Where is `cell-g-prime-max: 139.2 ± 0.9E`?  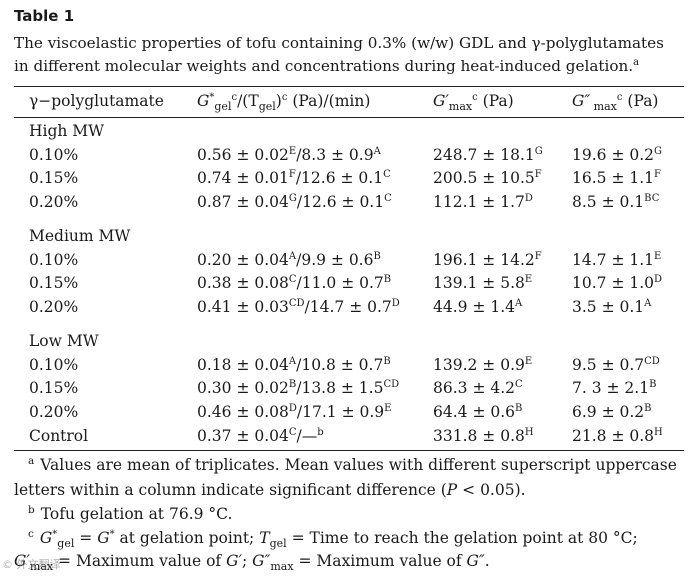
cell-g-prime-max: 139.2 ± 0.9E is located at coordinates (483, 364).